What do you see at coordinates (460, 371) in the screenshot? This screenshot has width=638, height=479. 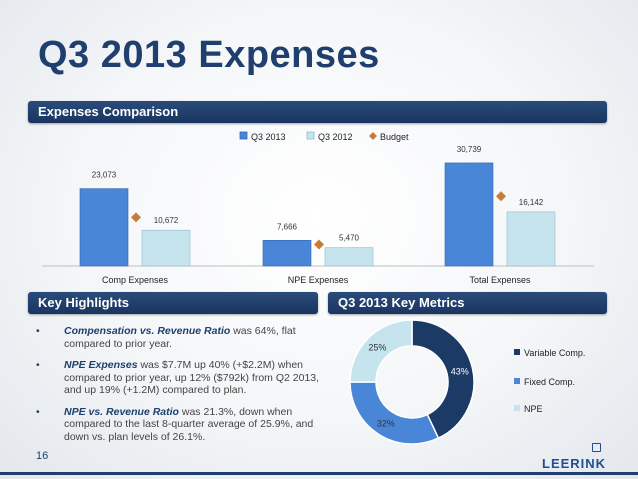 I see `donut-percent-label: 43%` at bounding box center [460, 371].